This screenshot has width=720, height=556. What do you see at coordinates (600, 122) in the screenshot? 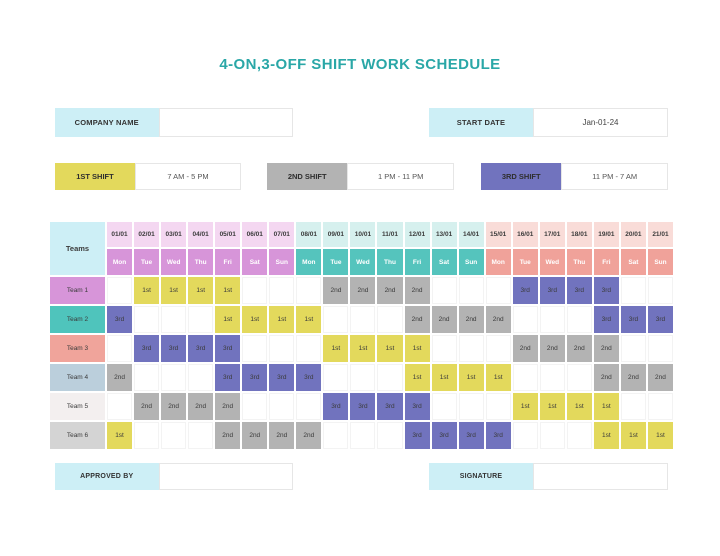
I see `start-date-input: Jan-01-24` at bounding box center [600, 122].